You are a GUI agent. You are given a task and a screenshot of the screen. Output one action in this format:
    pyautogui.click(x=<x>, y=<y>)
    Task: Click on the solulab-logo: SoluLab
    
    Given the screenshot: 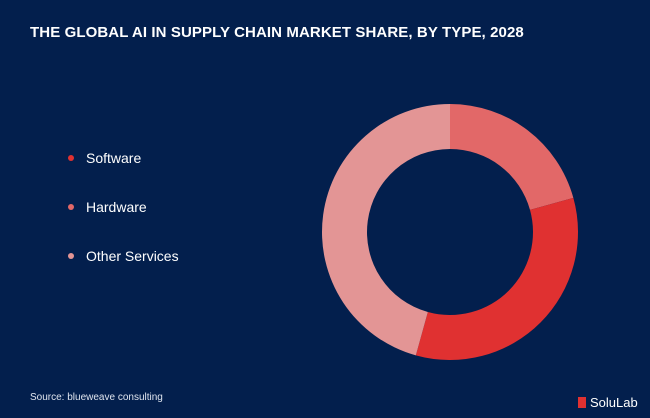 What is the action you would take?
    pyautogui.click(x=608, y=402)
    